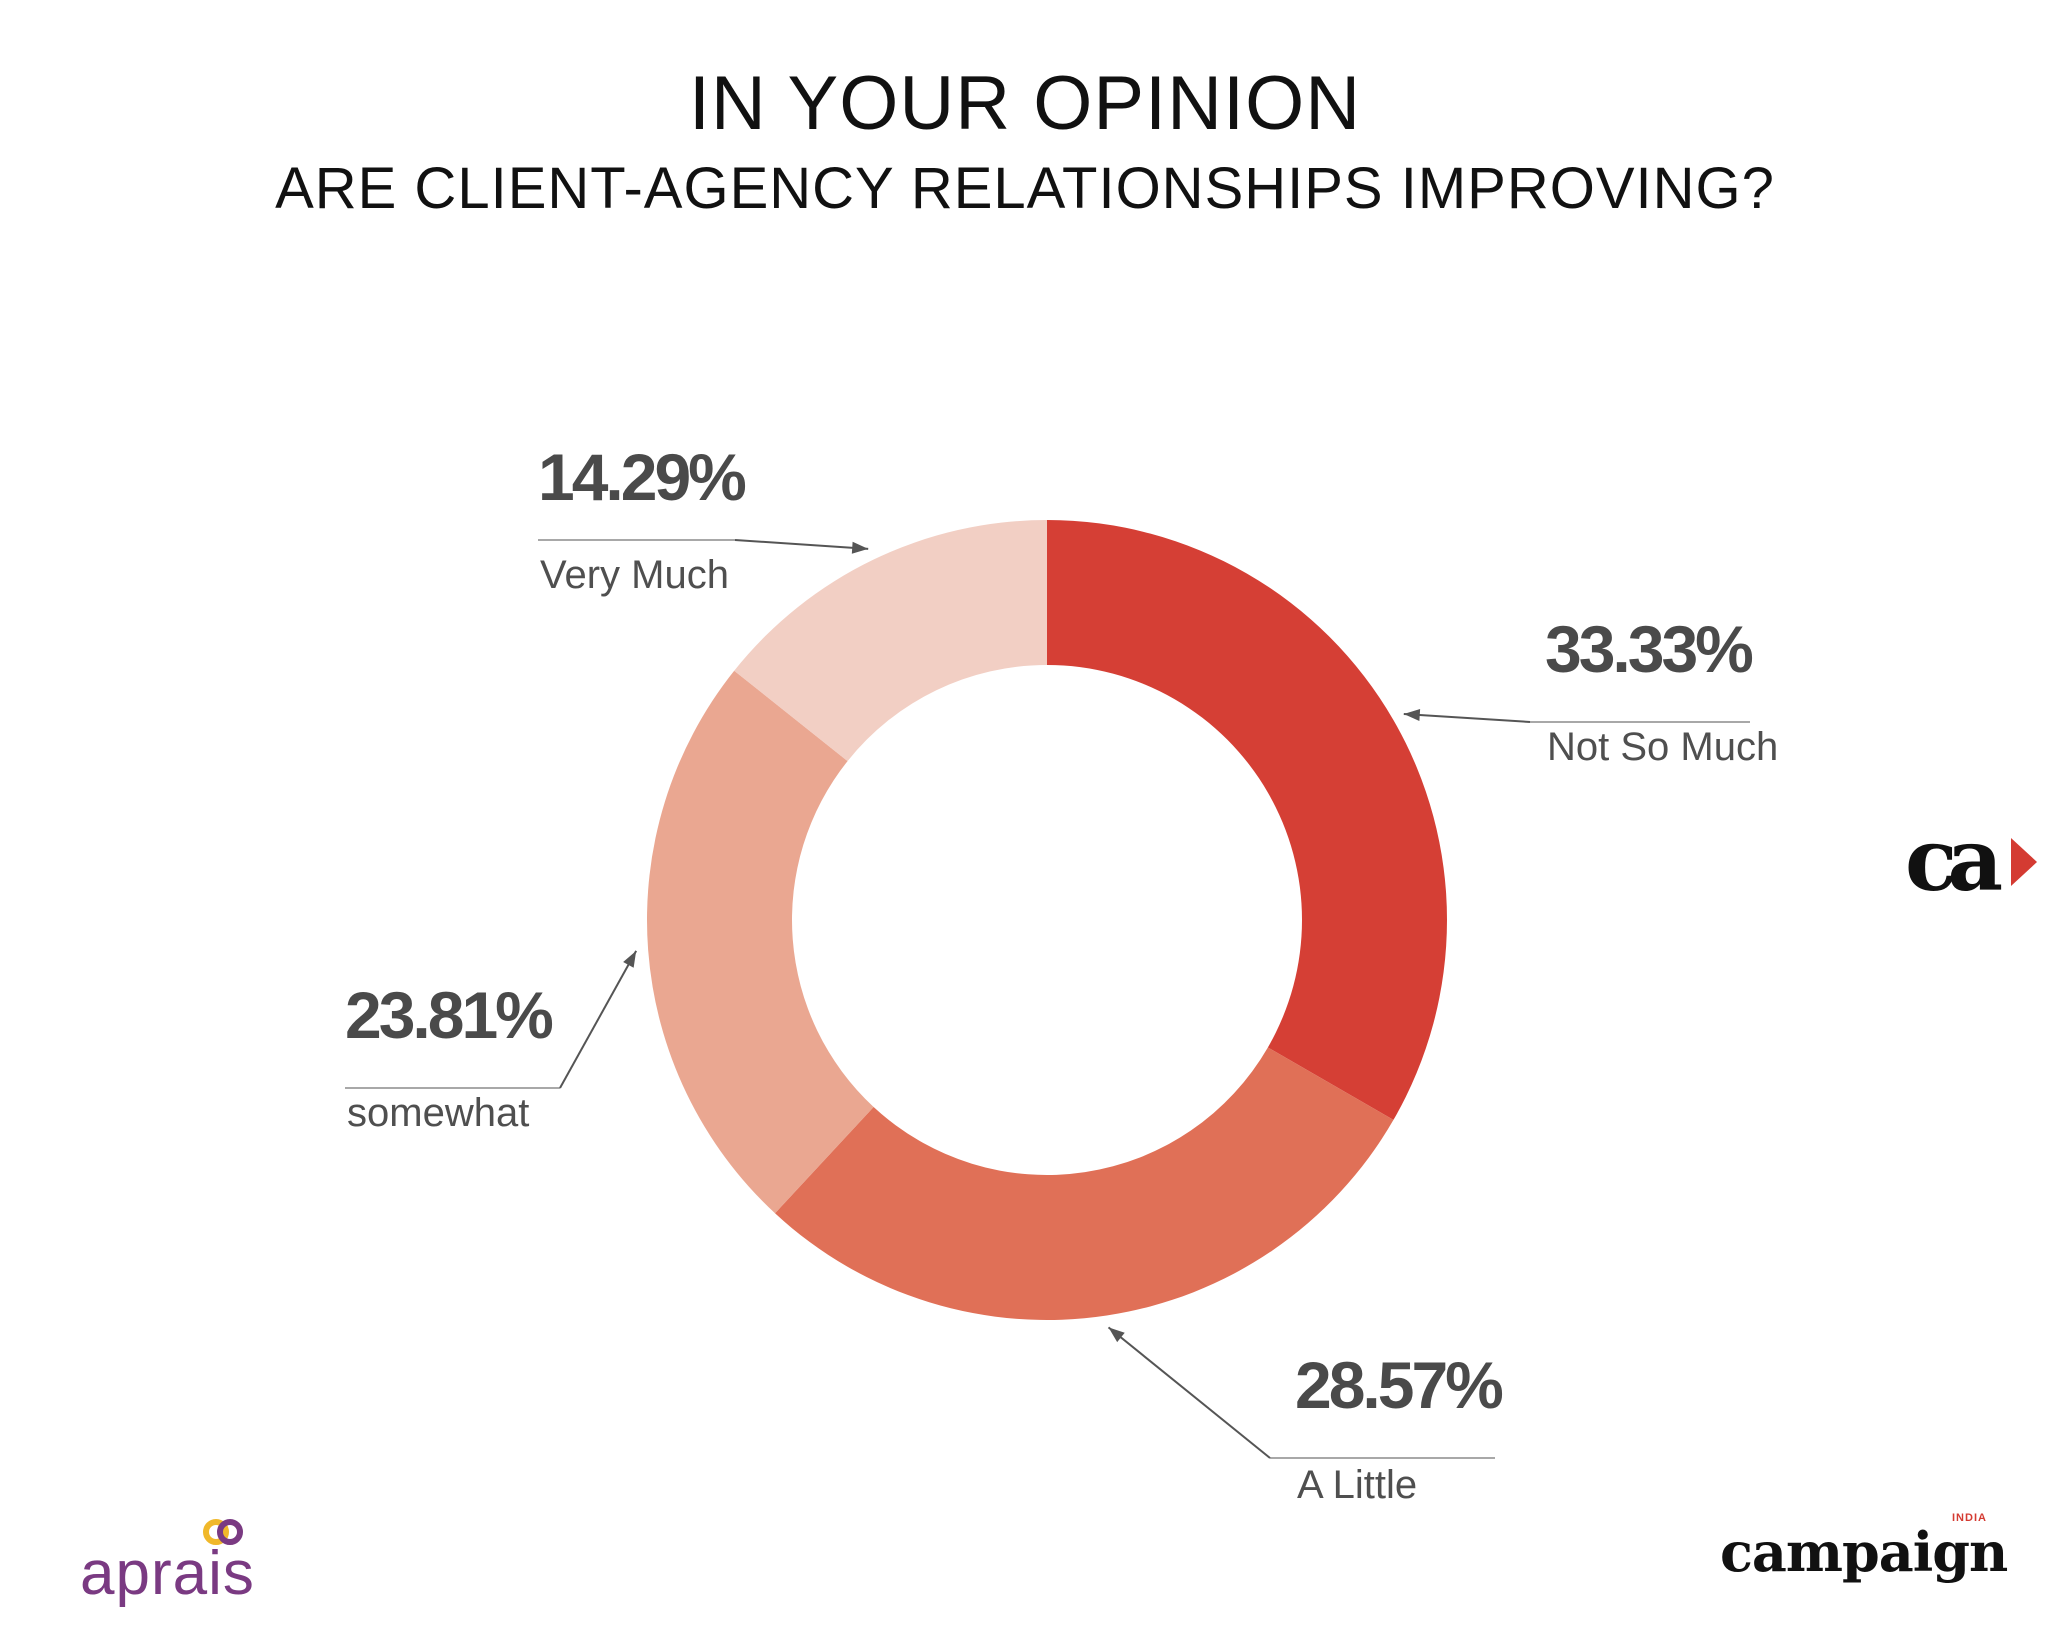 The height and width of the screenshot is (1650, 2050). I want to click on aprais-logo: aprais, so click(180, 1565).